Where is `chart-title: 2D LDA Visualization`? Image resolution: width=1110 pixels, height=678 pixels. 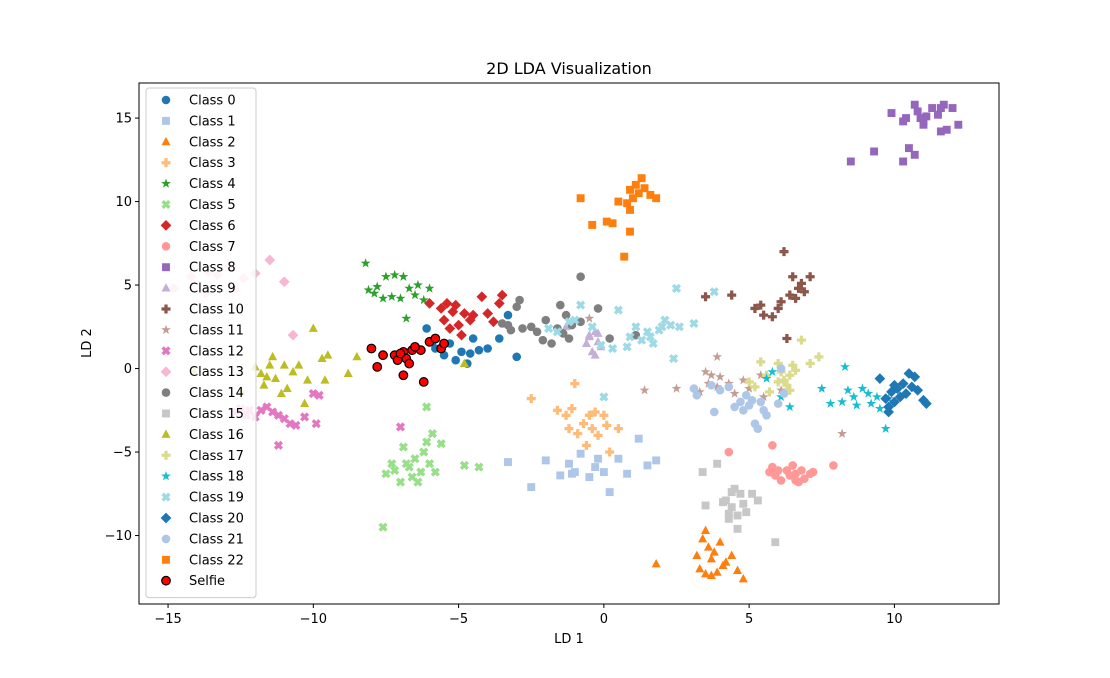 chart-title: 2D LDA Visualization is located at coordinates (569, 68).